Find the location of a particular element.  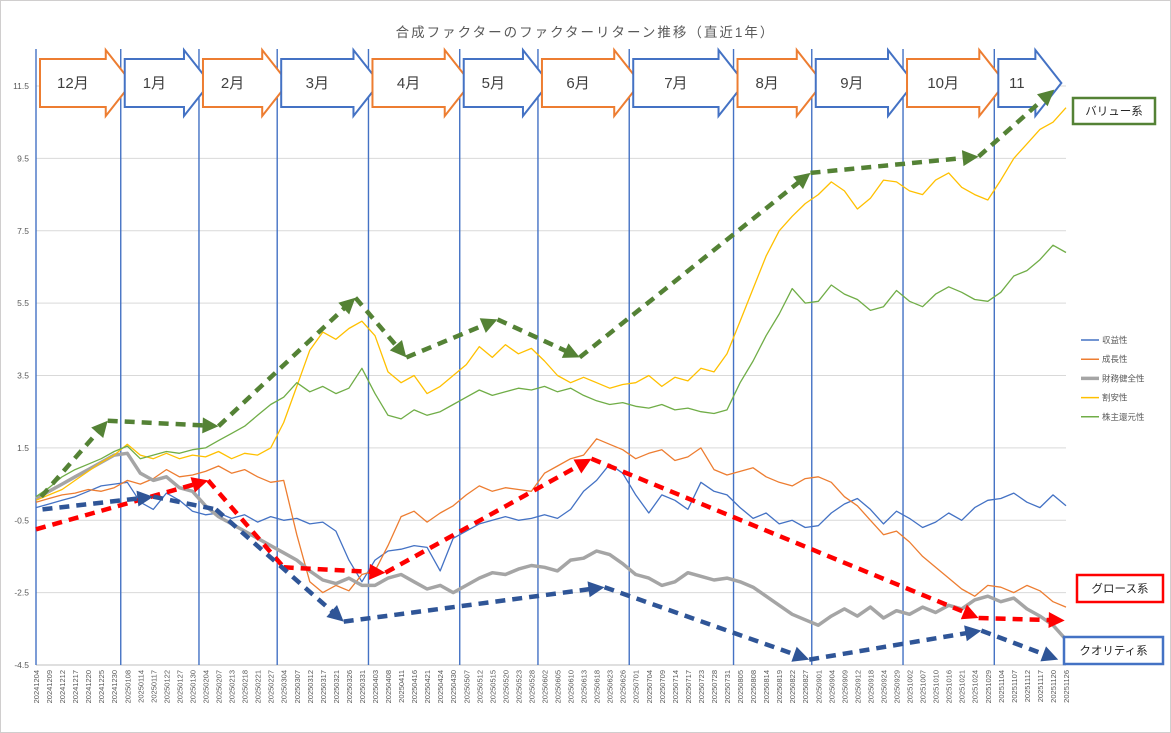

month-arrow-label: 6月 is located at coordinates (577, 83).